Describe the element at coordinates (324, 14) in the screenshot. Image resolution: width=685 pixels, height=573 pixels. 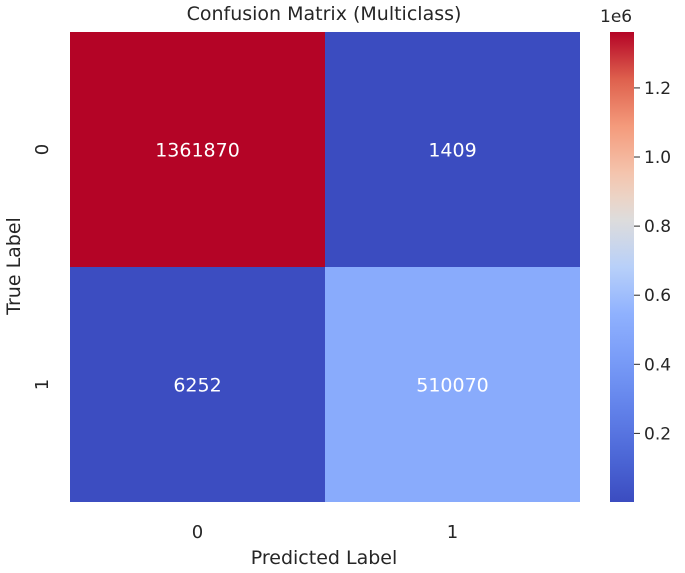
I see `chart-title: Confusion Matrix (Multiclass)` at that location.